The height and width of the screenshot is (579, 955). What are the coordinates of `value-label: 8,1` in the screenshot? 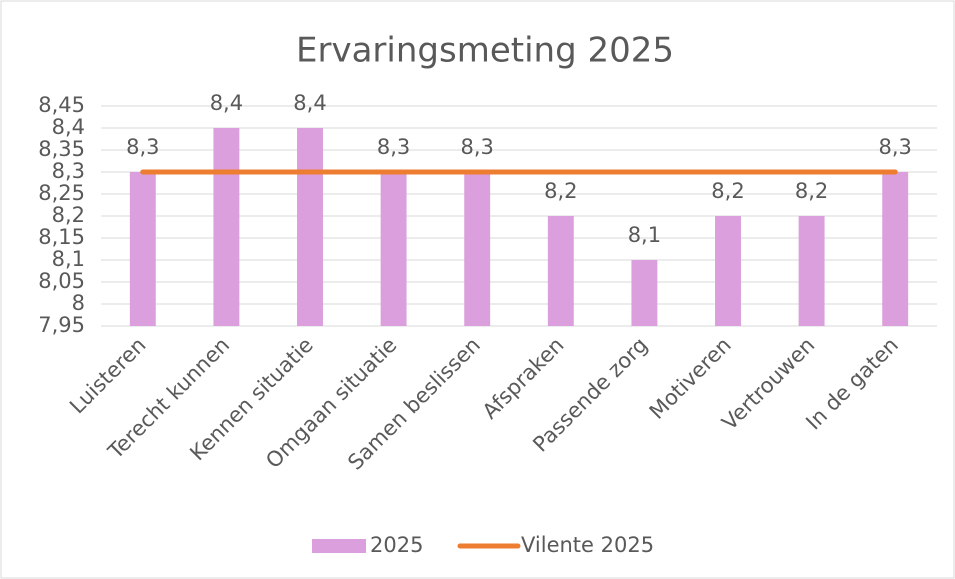 It's located at (644, 235).